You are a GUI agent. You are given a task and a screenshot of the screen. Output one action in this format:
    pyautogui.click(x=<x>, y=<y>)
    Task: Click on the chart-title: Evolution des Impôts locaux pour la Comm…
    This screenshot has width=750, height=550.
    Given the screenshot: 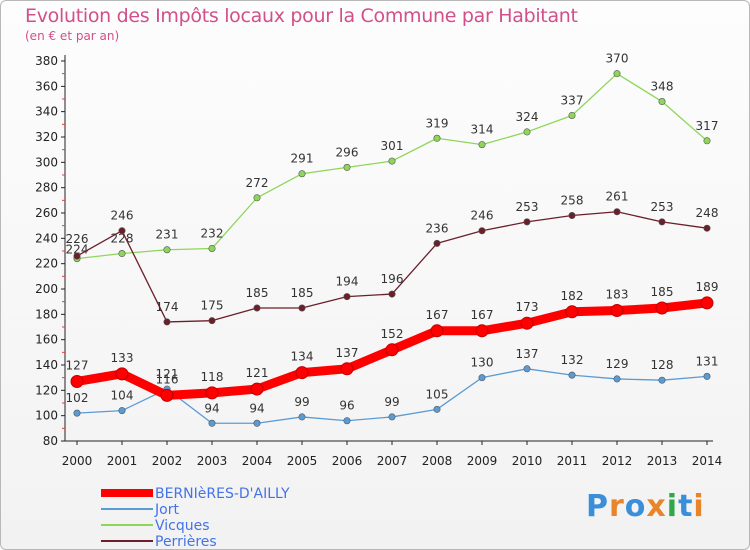 What is the action you would take?
    pyautogui.click(x=301, y=16)
    